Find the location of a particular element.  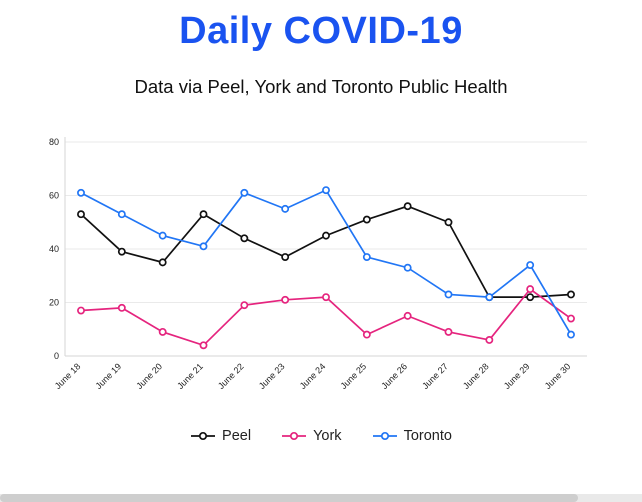

svg-text: June 27 is located at coordinates (435, 376).